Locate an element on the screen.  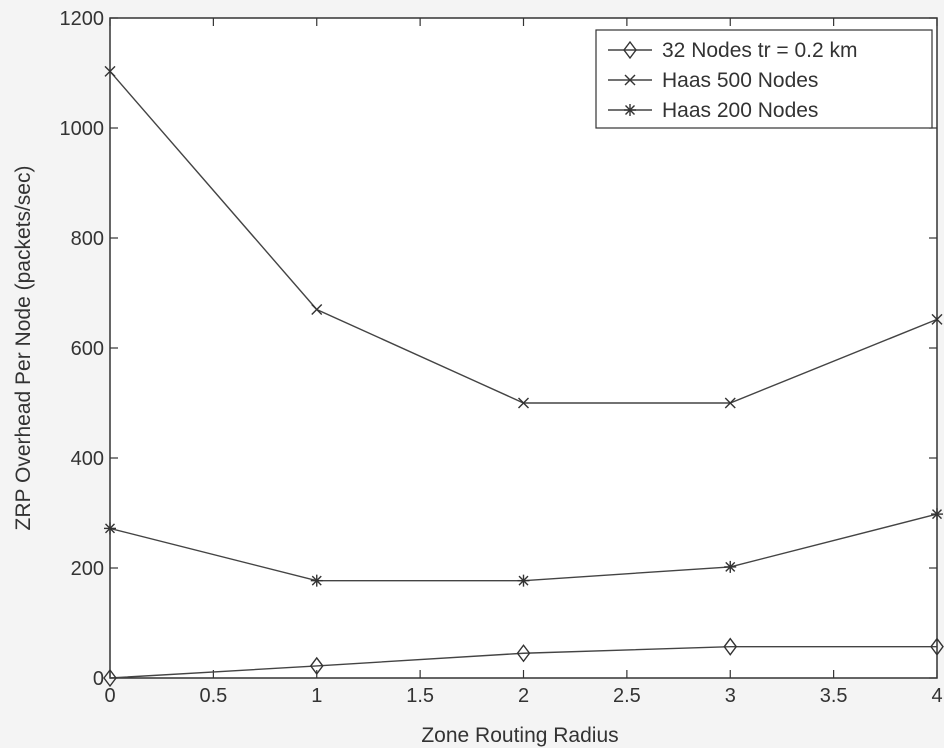
x-tick-label: 0 is located at coordinates (109, 696).